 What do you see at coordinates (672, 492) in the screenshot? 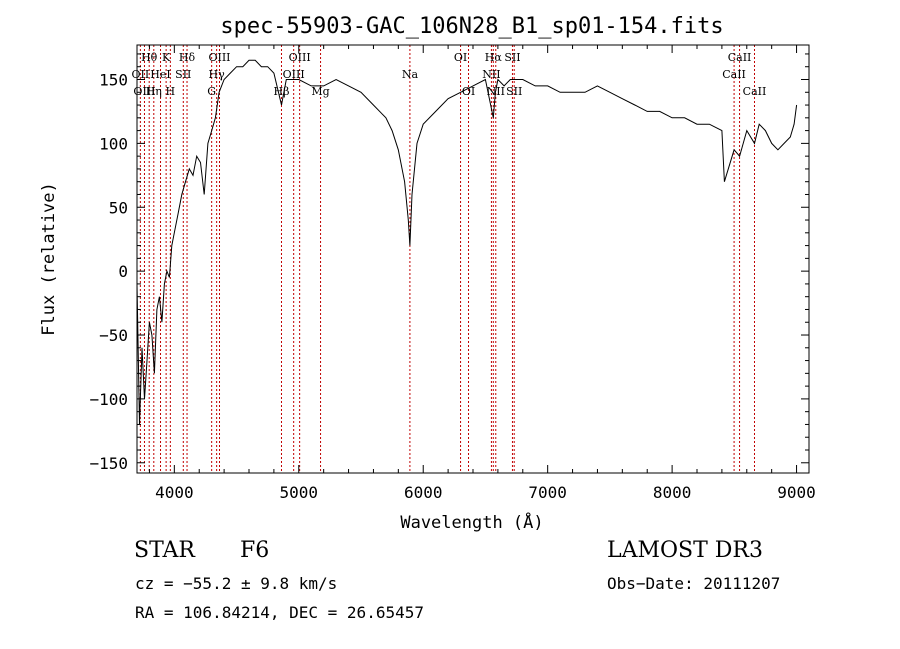
I see `x-tick-label: 8000` at bounding box center [672, 492].